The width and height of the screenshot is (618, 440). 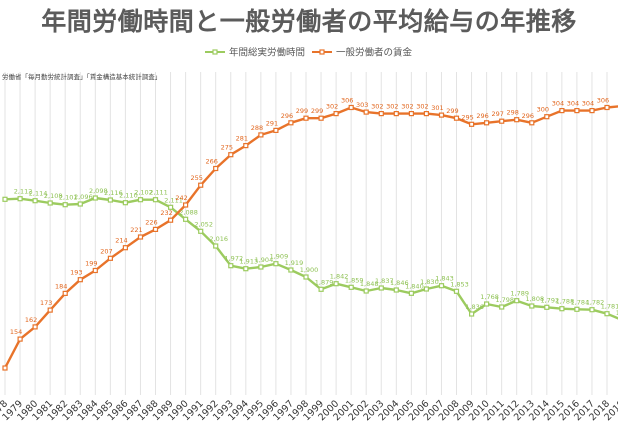 What do you see at coordinates (261, 267) in the screenshot?
I see `data-point-hours-1995` at bounding box center [261, 267].